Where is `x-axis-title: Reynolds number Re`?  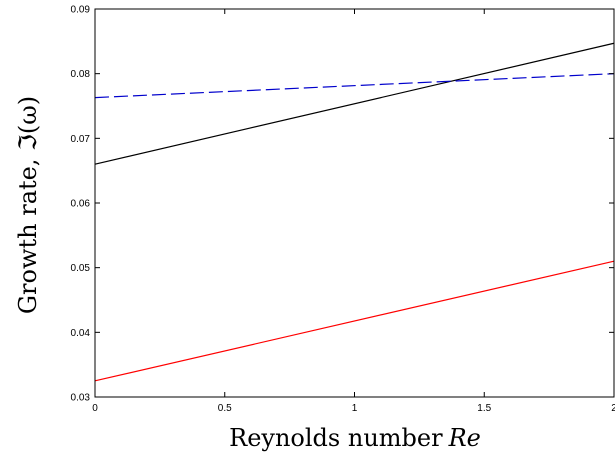 x-axis-title: Reynolds number Re is located at coordinates (355, 438).